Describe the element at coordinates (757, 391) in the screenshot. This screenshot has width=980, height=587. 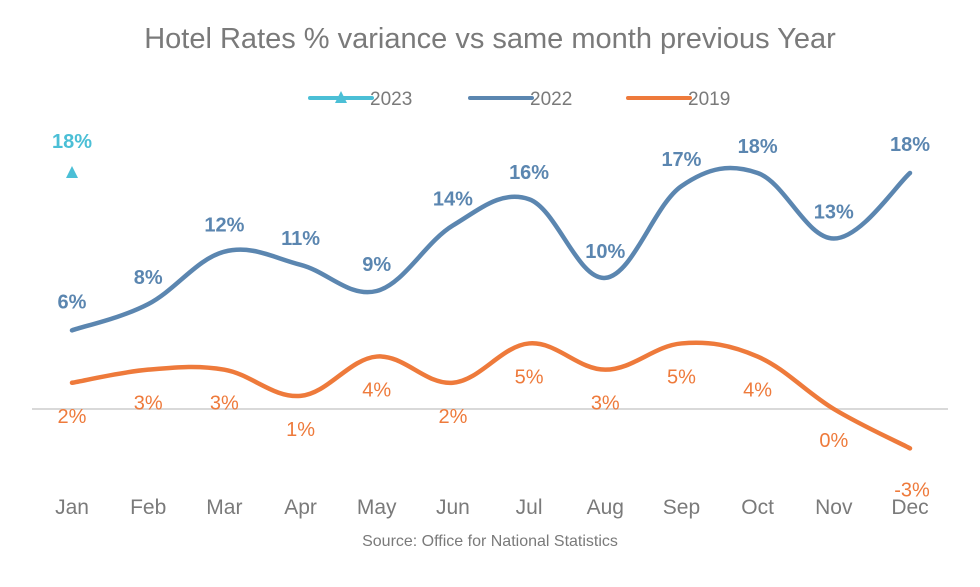
I see `data-label-2019-oct: 4%` at that location.